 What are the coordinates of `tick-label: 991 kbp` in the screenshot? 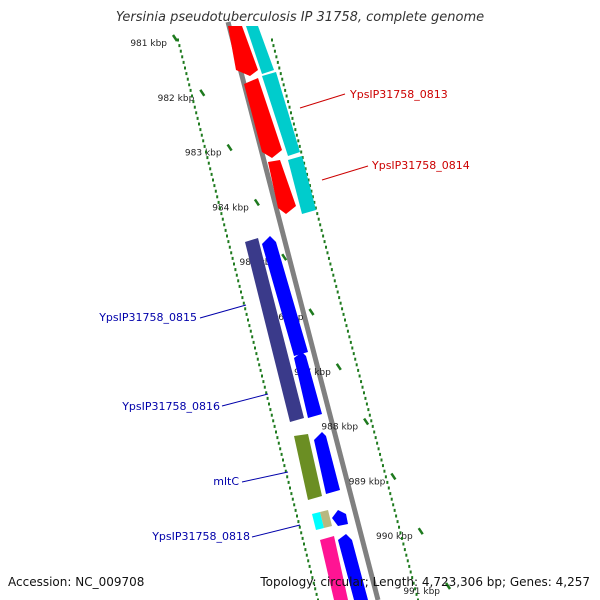 It's located at (421, 592).